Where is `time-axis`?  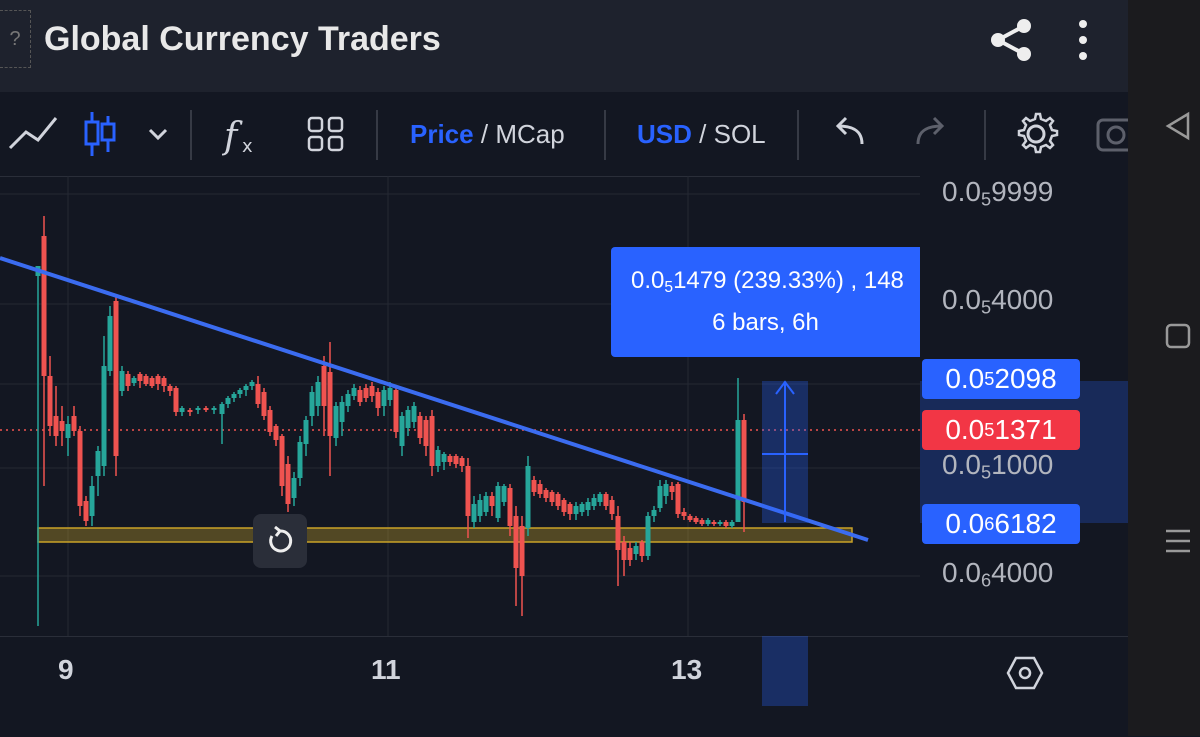 time-axis is located at coordinates (564, 686).